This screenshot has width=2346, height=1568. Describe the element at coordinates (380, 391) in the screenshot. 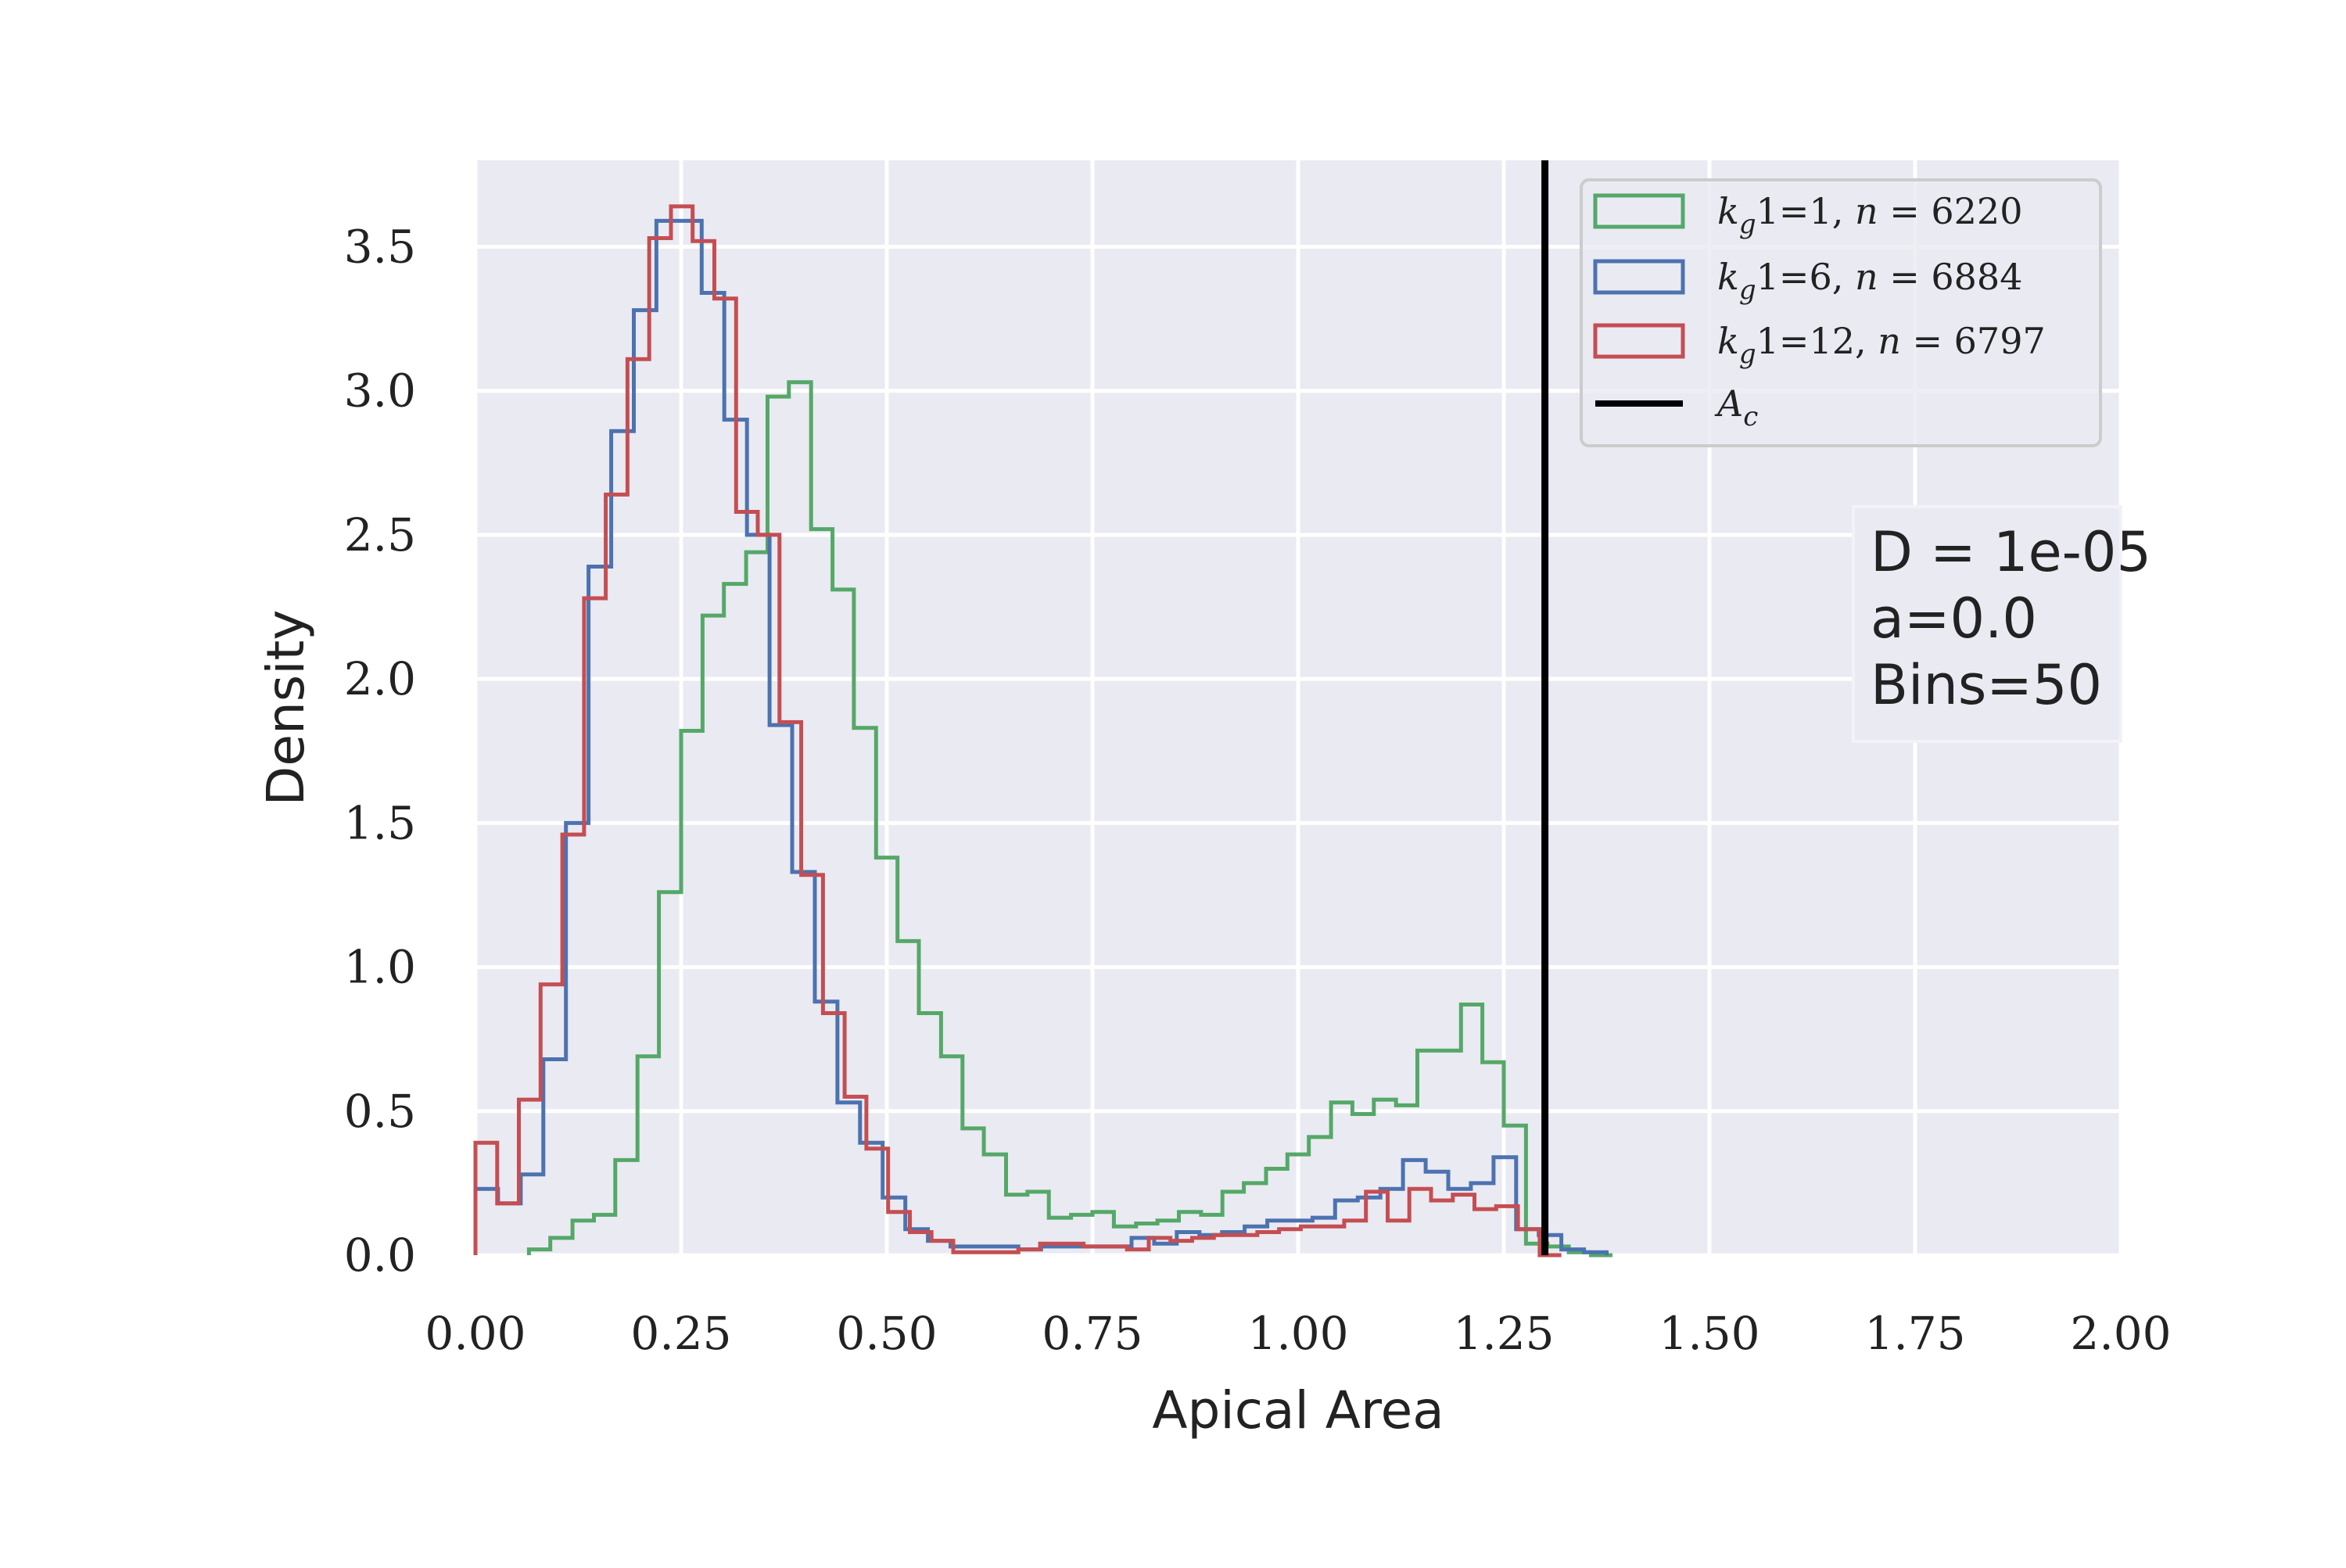

I see `y-tick-label: 3.0` at that location.